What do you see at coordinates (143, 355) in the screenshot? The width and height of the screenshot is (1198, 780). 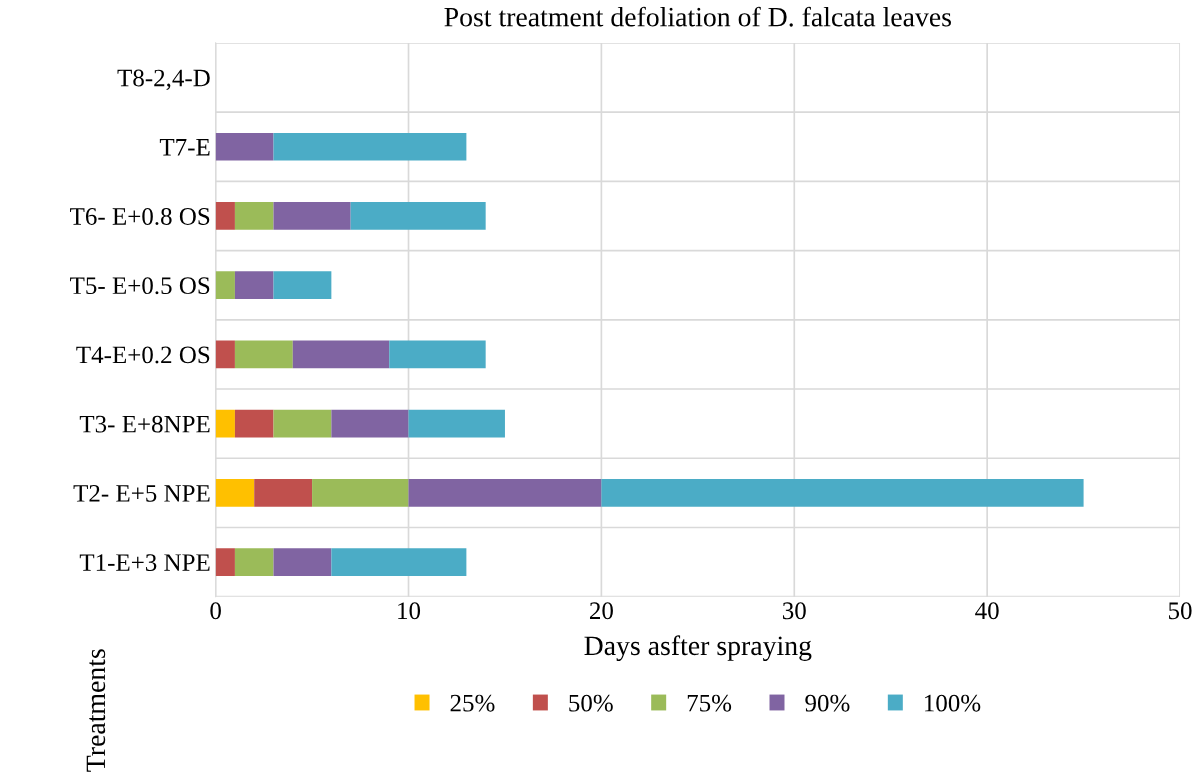 I see `y-tick-label: T4-E+0.2 OS` at bounding box center [143, 355].